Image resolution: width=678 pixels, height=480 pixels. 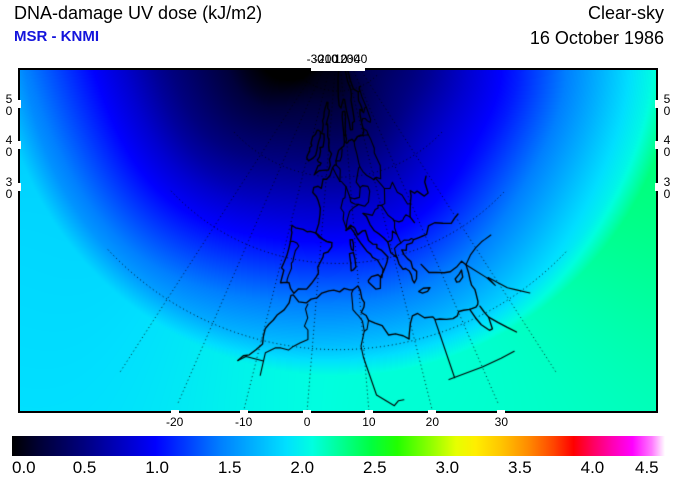 I want to click on axis-bottom-tick-label: 30, so click(x=501, y=422).